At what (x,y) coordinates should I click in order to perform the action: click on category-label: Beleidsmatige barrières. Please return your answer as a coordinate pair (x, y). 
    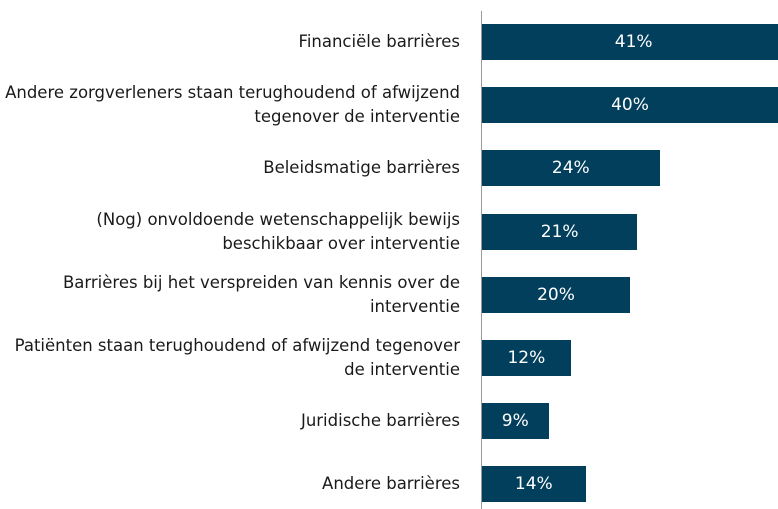
    Looking at the image, I should click on (361, 168).